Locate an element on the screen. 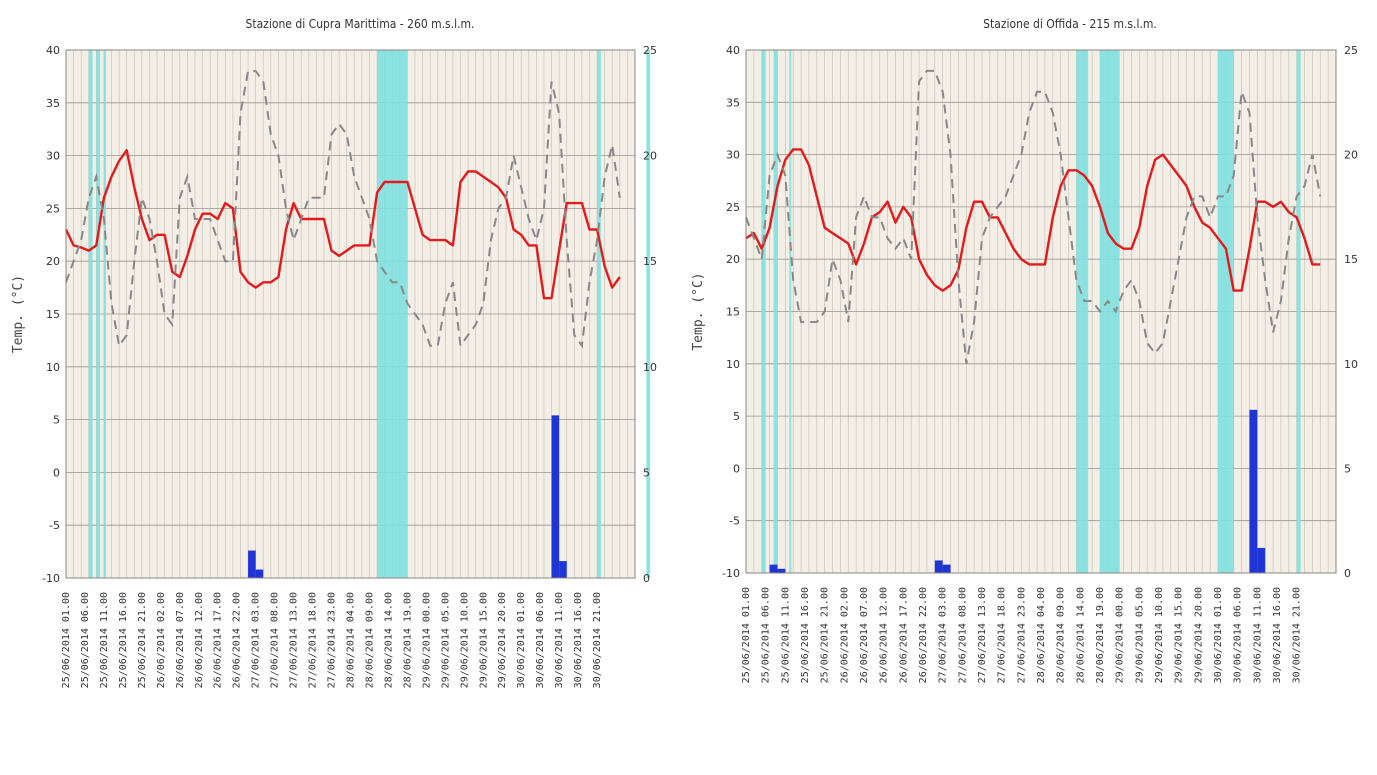 The image size is (1377, 775). chart-0-x-tick-label: 26/06/2014 07.00 is located at coordinates (180, 640).